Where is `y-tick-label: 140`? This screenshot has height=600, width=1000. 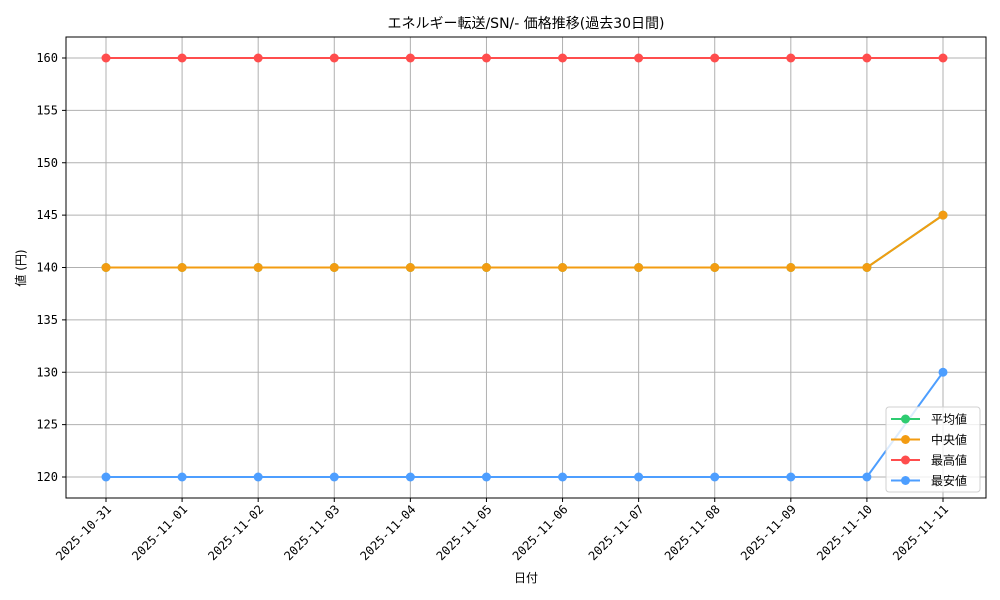
y-tick-label: 140 is located at coordinates (47, 268).